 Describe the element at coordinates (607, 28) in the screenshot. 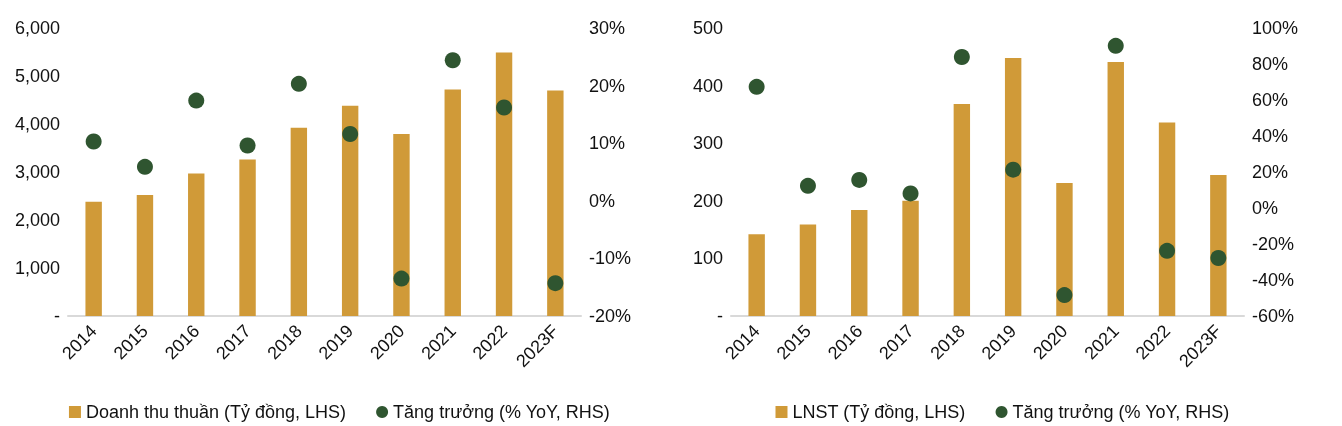

I see `y2-tick-label: 30%` at that location.